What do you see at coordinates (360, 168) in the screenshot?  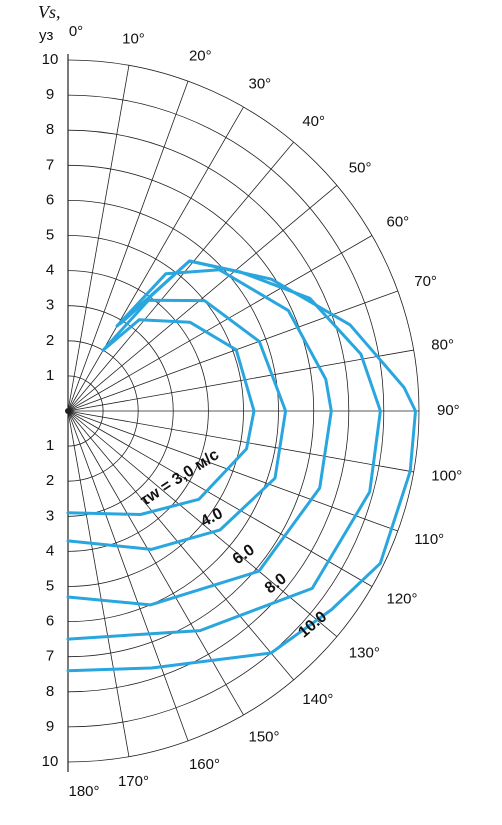 I see `theta-tick-label: 50°` at bounding box center [360, 168].